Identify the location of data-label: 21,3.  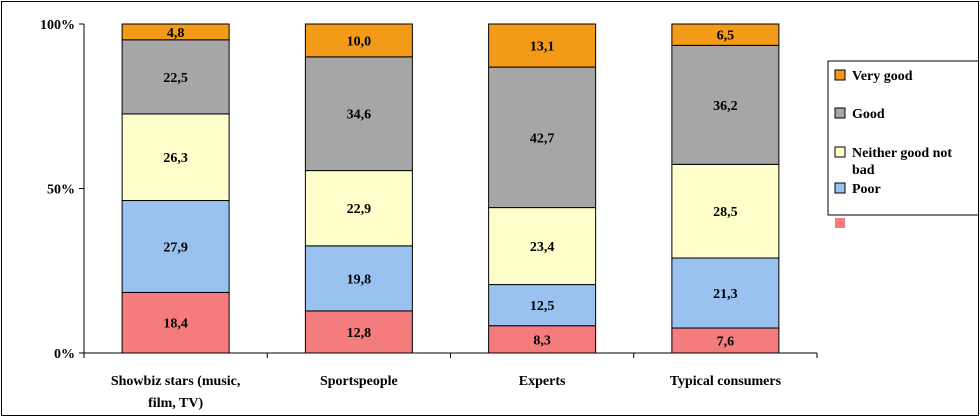
(725, 294).